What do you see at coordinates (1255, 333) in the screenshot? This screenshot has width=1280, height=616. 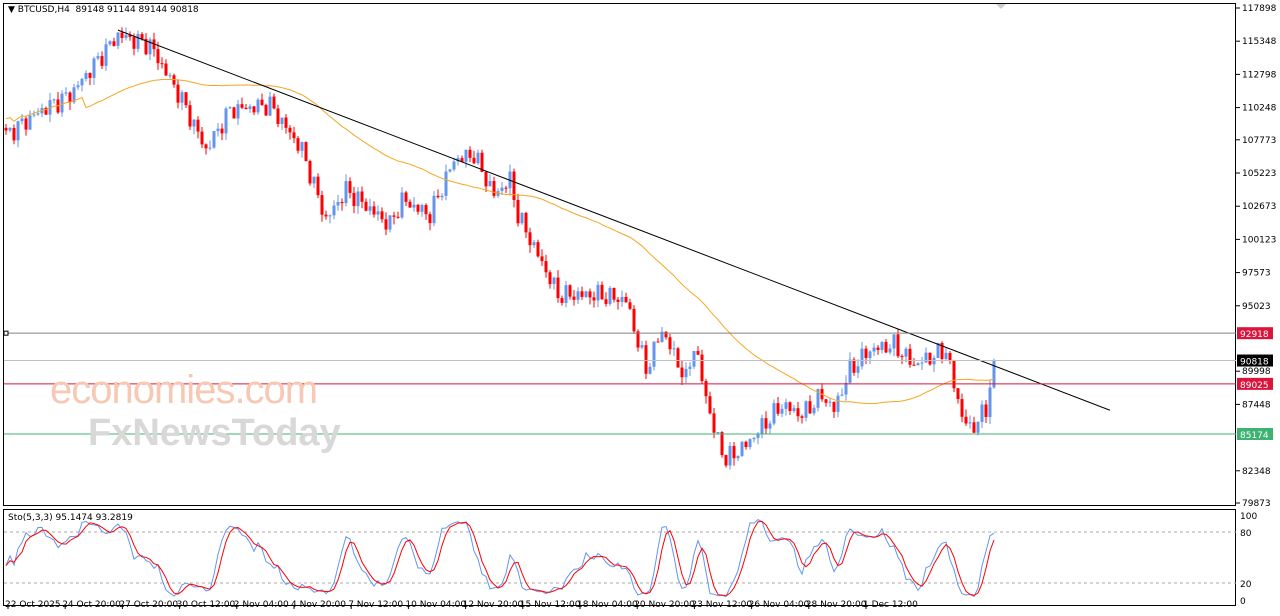 I see `level-price-badge` at bounding box center [1255, 333].